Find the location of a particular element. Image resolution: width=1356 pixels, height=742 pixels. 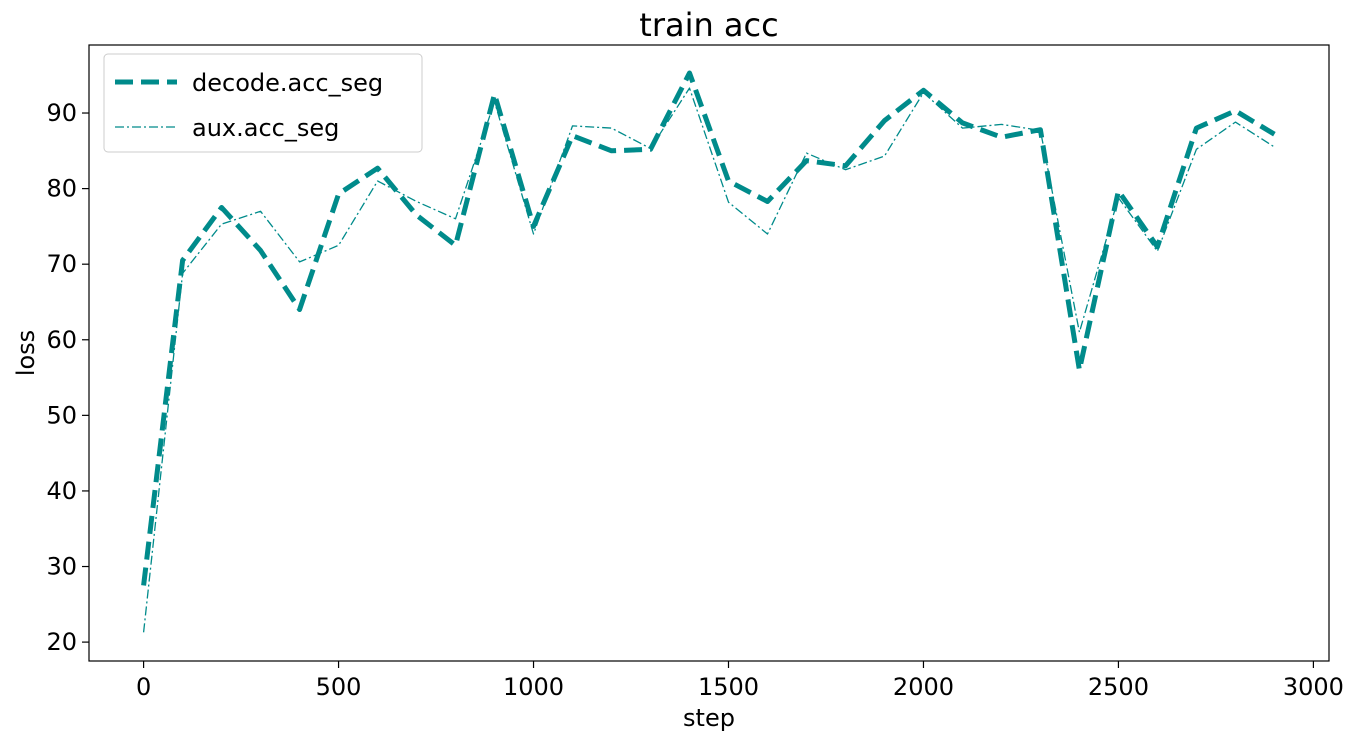

y-tick-label: 20 is located at coordinates (61, 642).